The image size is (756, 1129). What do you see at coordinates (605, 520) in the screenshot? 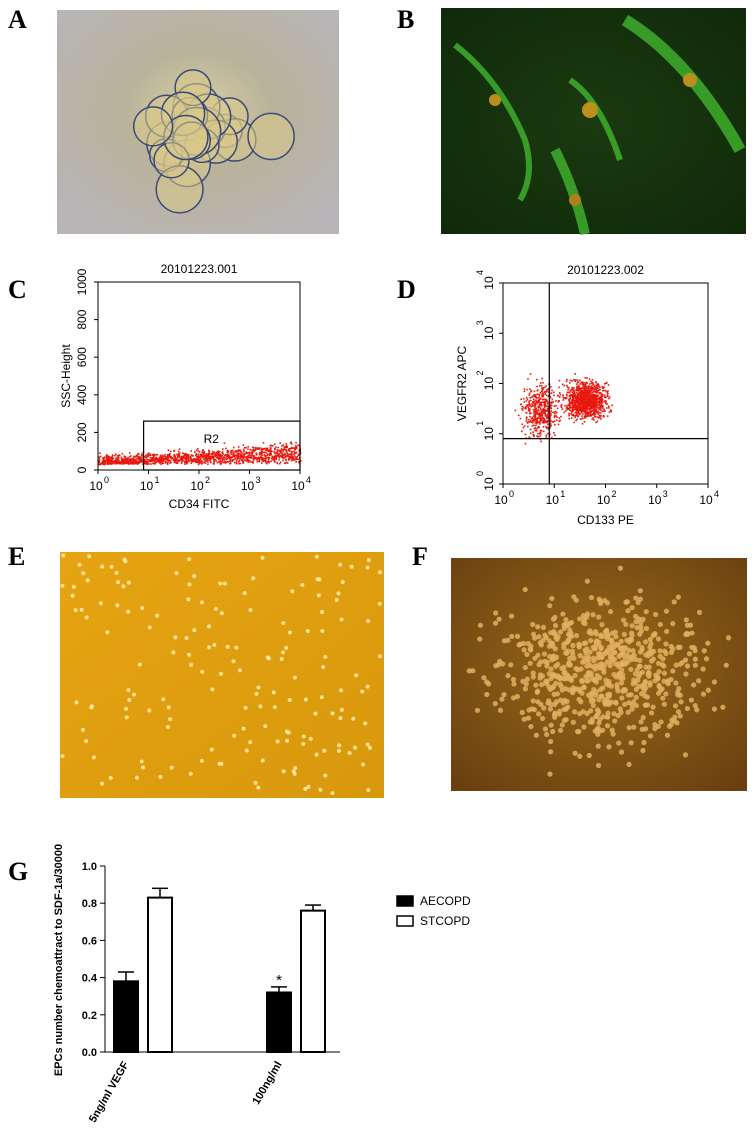
I see `x-axis-label: CD133 PE` at bounding box center [605, 520].